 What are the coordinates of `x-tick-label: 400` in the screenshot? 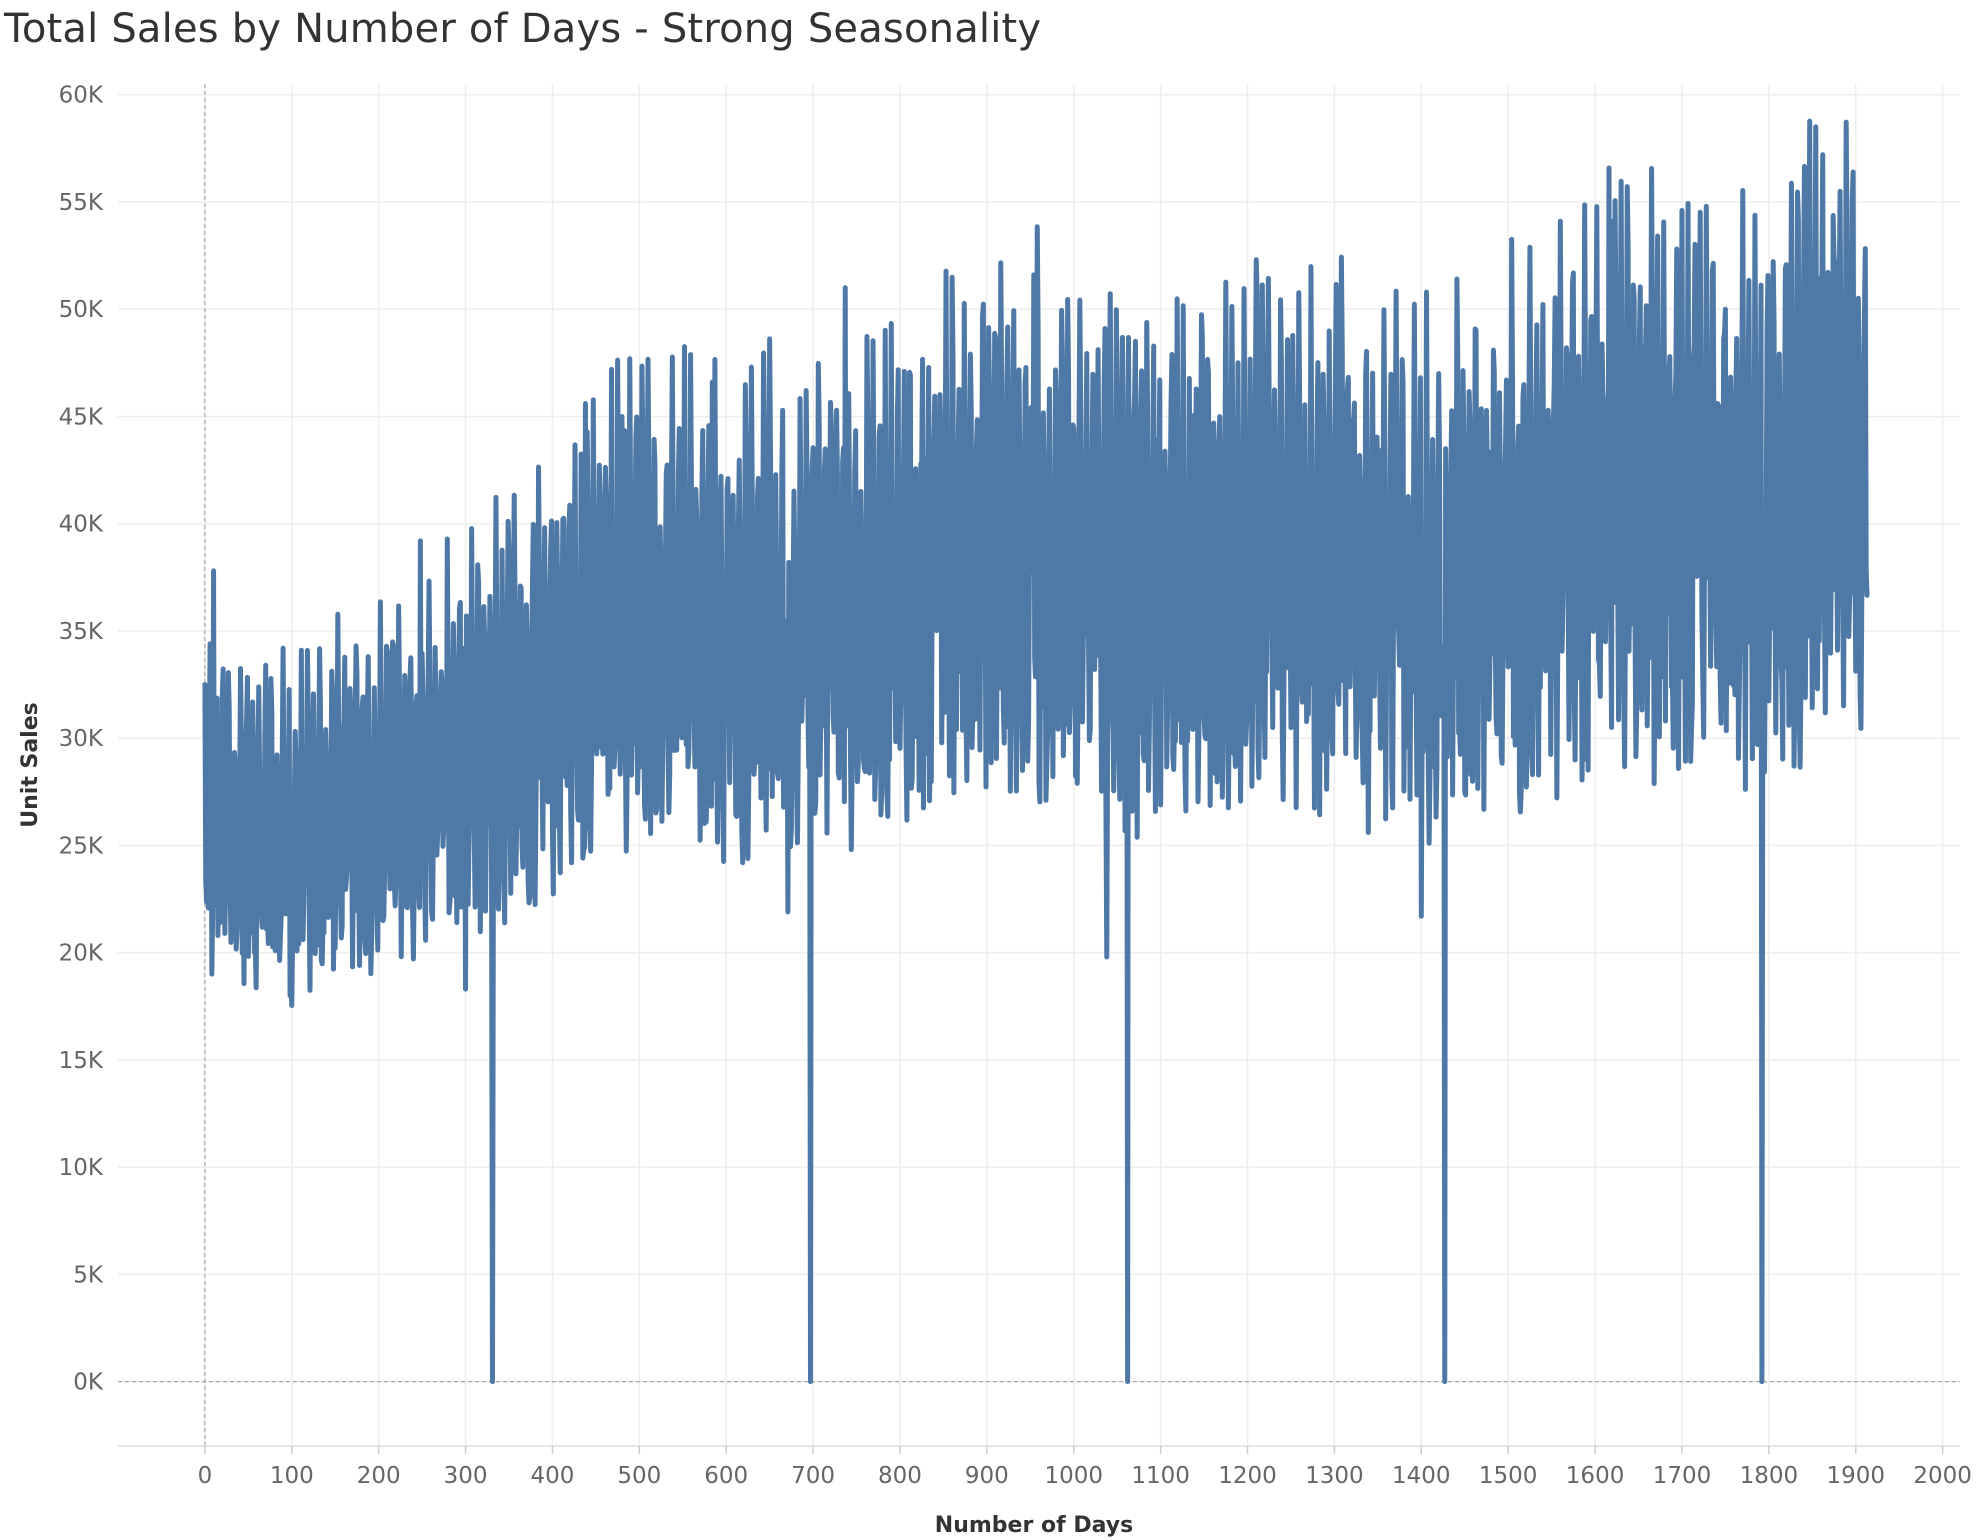 It's located at (552, 1476).